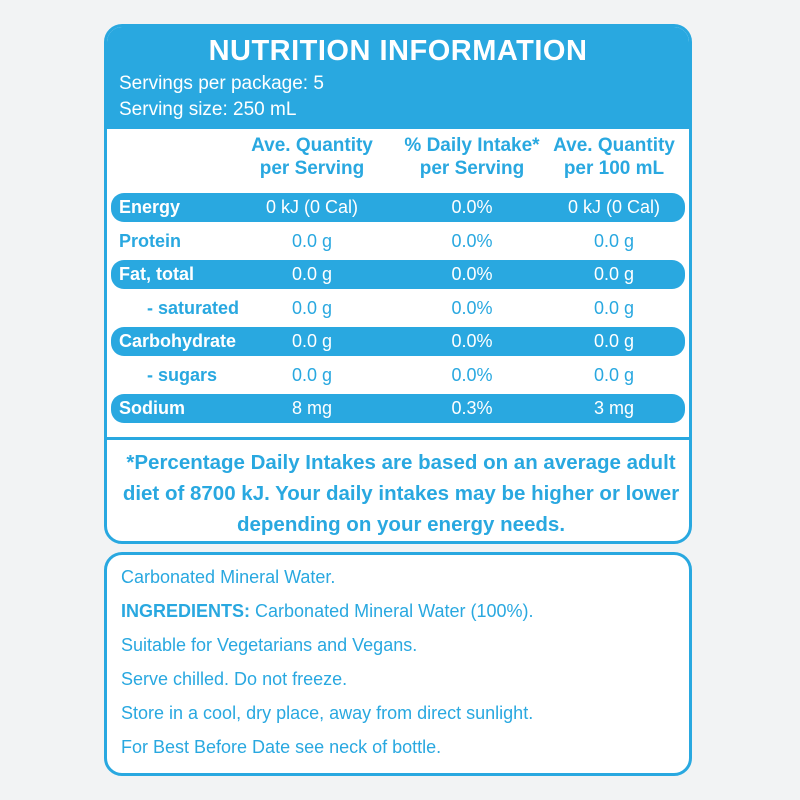 This screenshot has height=800, width=800. I want to click on table-row: Sodium 8 mg 0.3% 3 mg, so click(398, 408).